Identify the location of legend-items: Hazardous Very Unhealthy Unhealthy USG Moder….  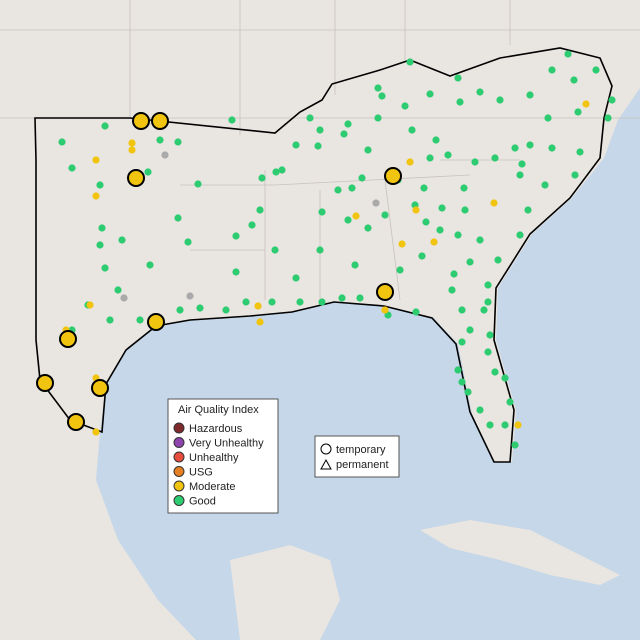
(218, 464).